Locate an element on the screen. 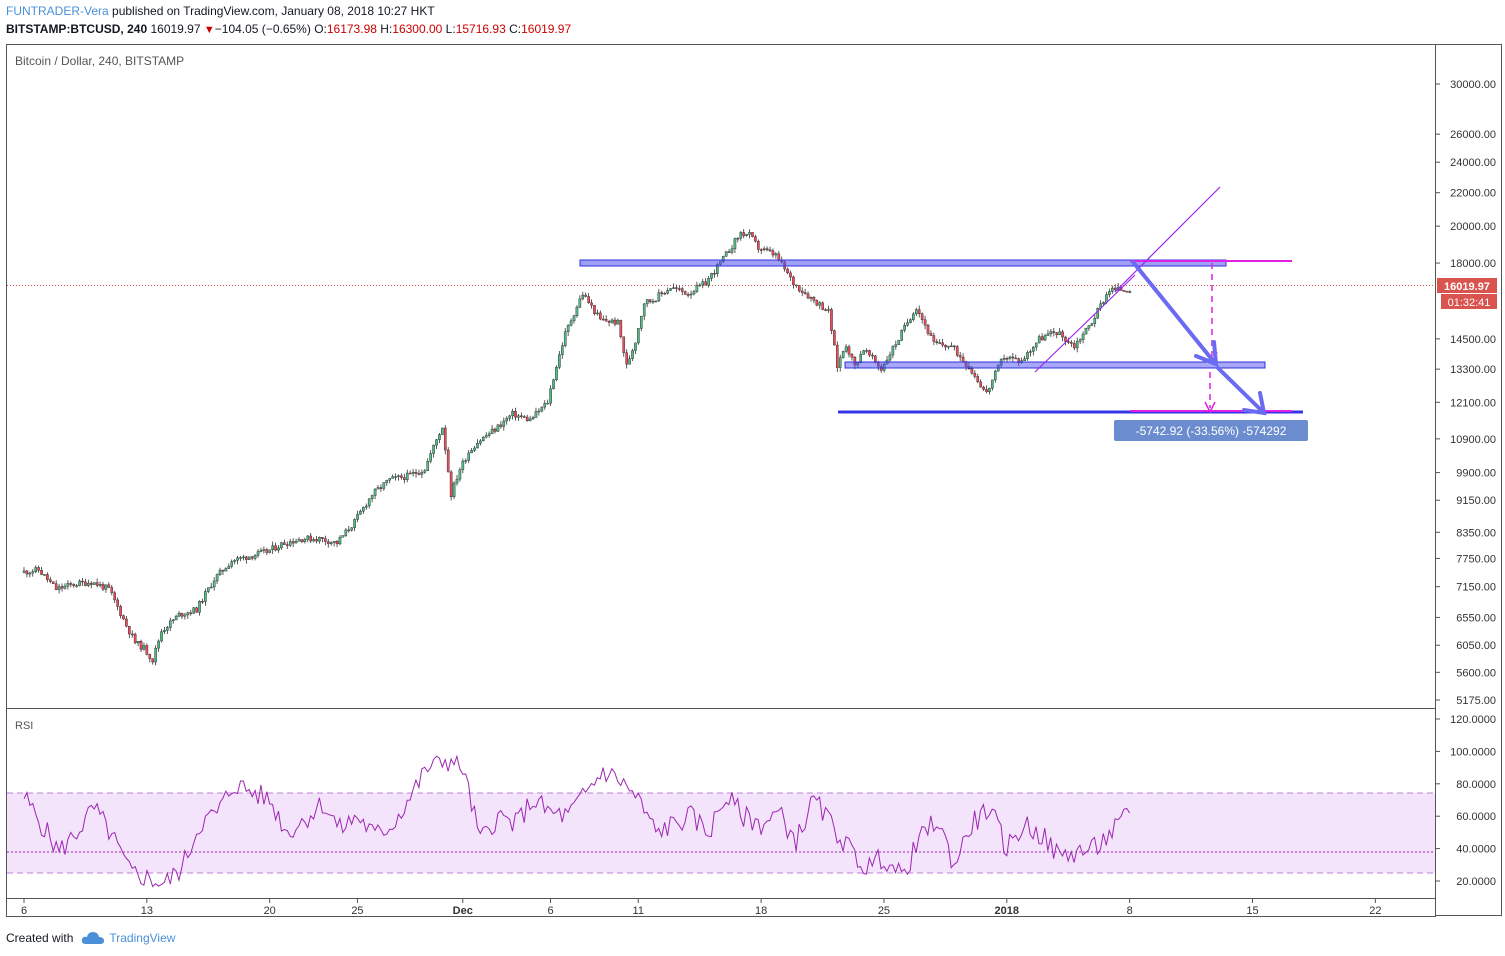 Image resolution: width=1505 pixels, height=956 pixels. price-tag-label: 16019.97 is located at coordinates (1467, 287).